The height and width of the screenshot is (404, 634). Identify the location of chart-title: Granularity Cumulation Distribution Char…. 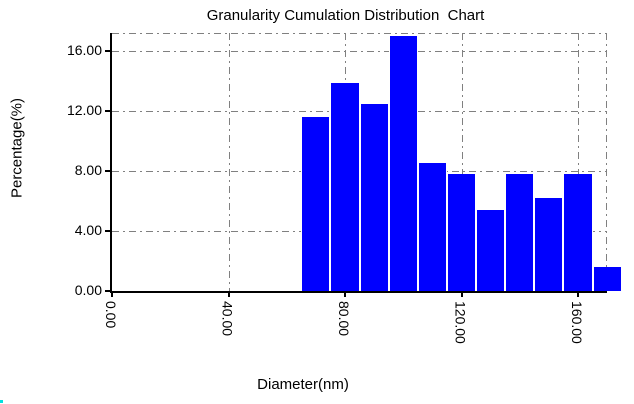
(345, 15).